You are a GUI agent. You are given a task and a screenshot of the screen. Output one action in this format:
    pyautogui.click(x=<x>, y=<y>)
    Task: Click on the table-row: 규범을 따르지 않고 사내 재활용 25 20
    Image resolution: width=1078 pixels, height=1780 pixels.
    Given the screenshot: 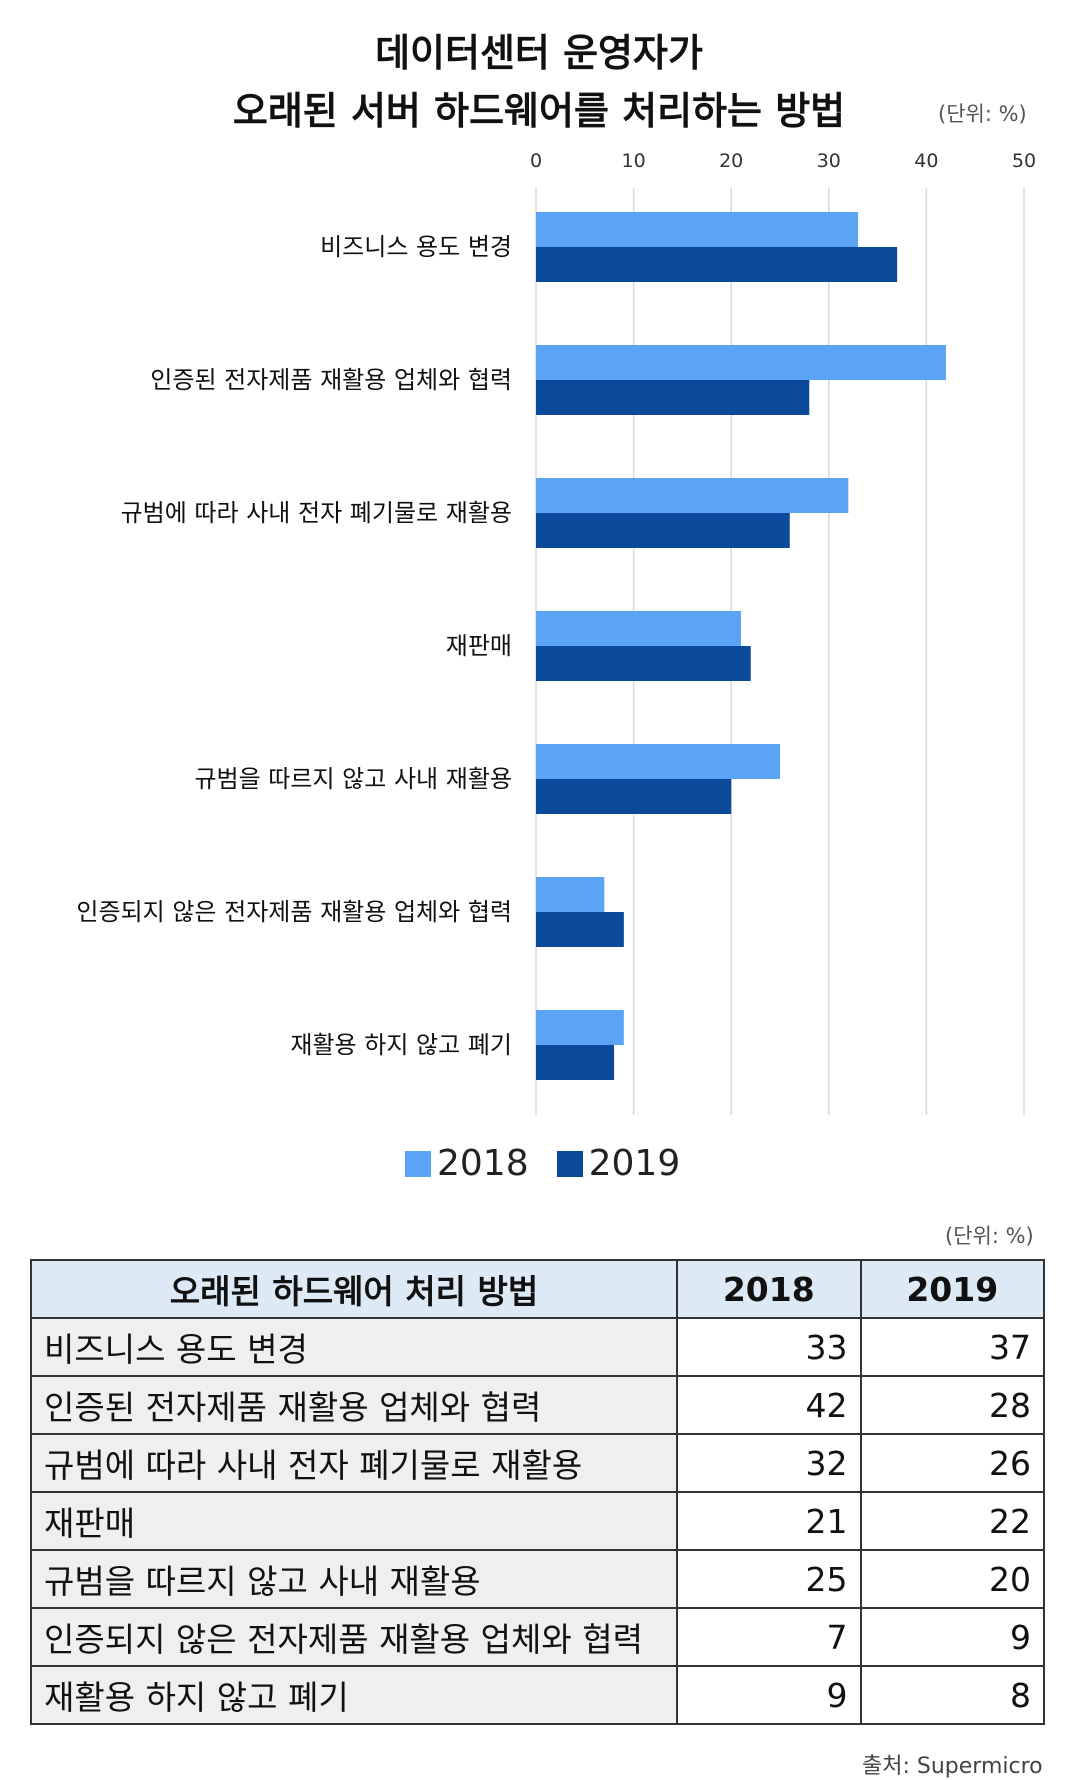 What is the action you would take?
    pyautogui.click(x=537, y=1579)
    